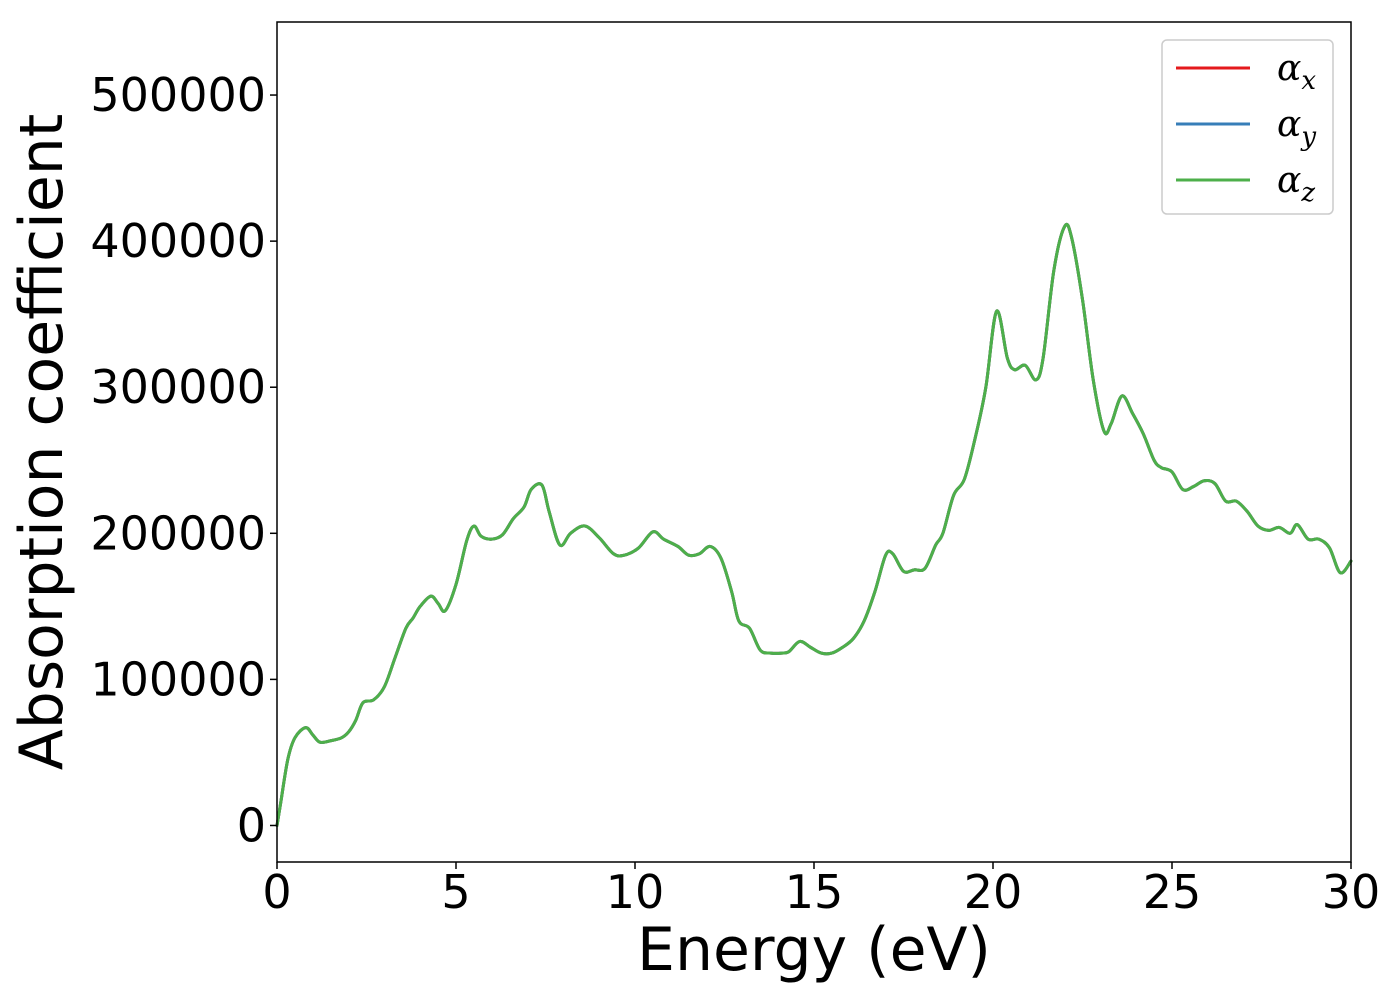  I want to click on x-tick-label: 5, so click(455, 892).